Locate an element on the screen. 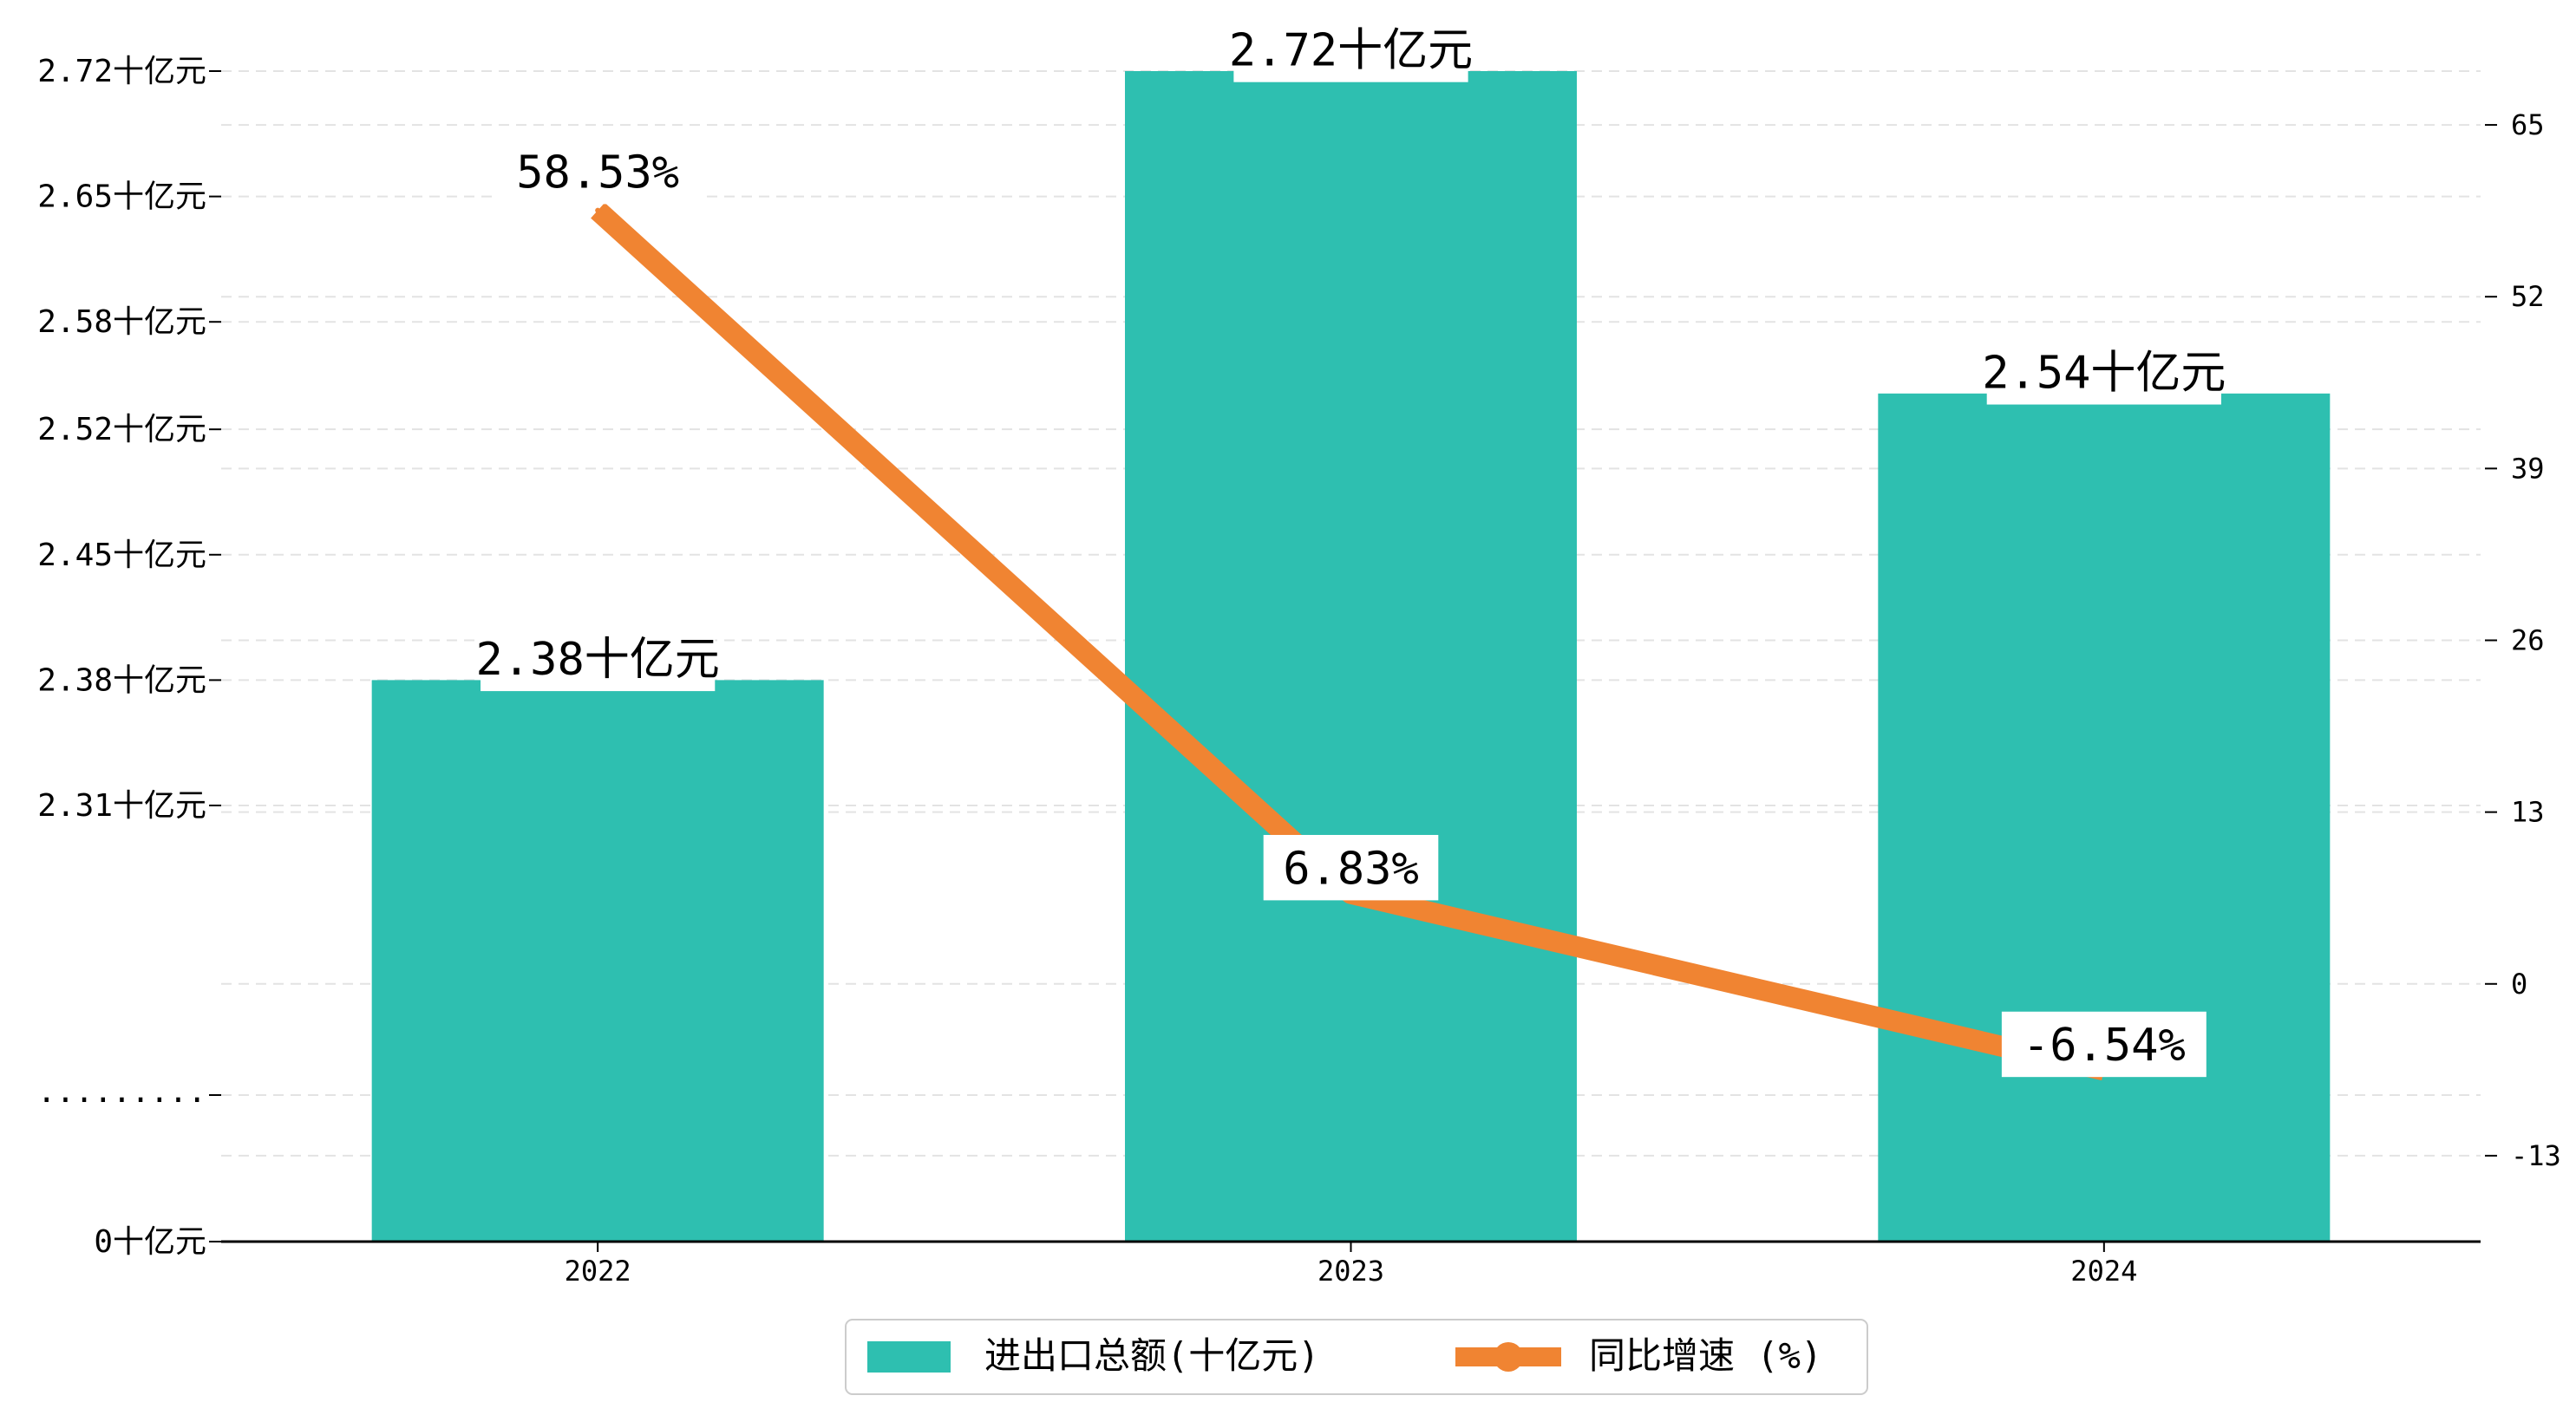  x-tick-label: 2024 is located at coordinates (2103, 1271).